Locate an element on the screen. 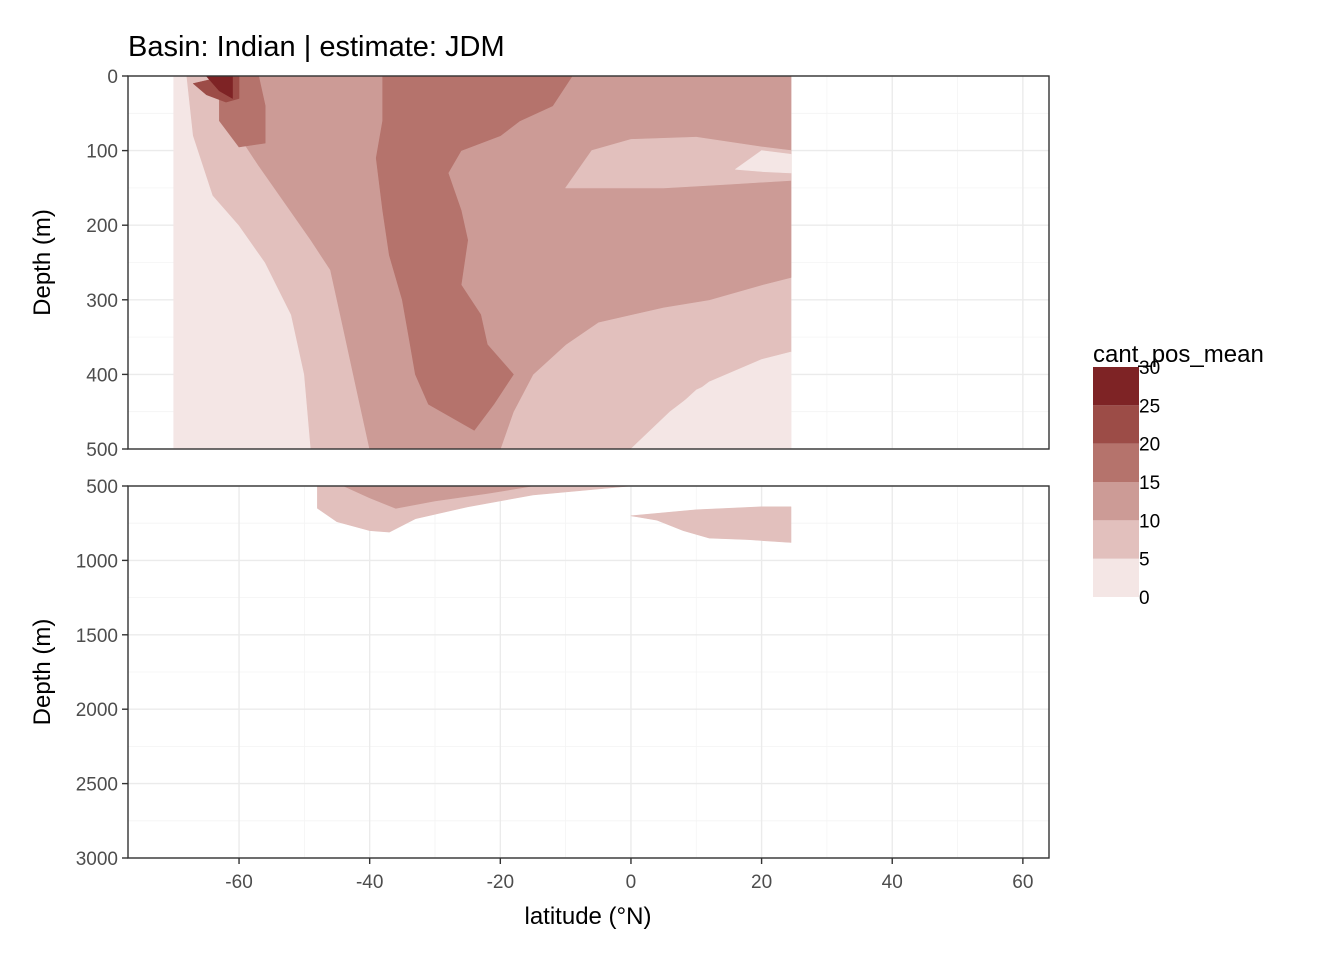  x-tick-label: 40 is located at coordinates (892, 882).